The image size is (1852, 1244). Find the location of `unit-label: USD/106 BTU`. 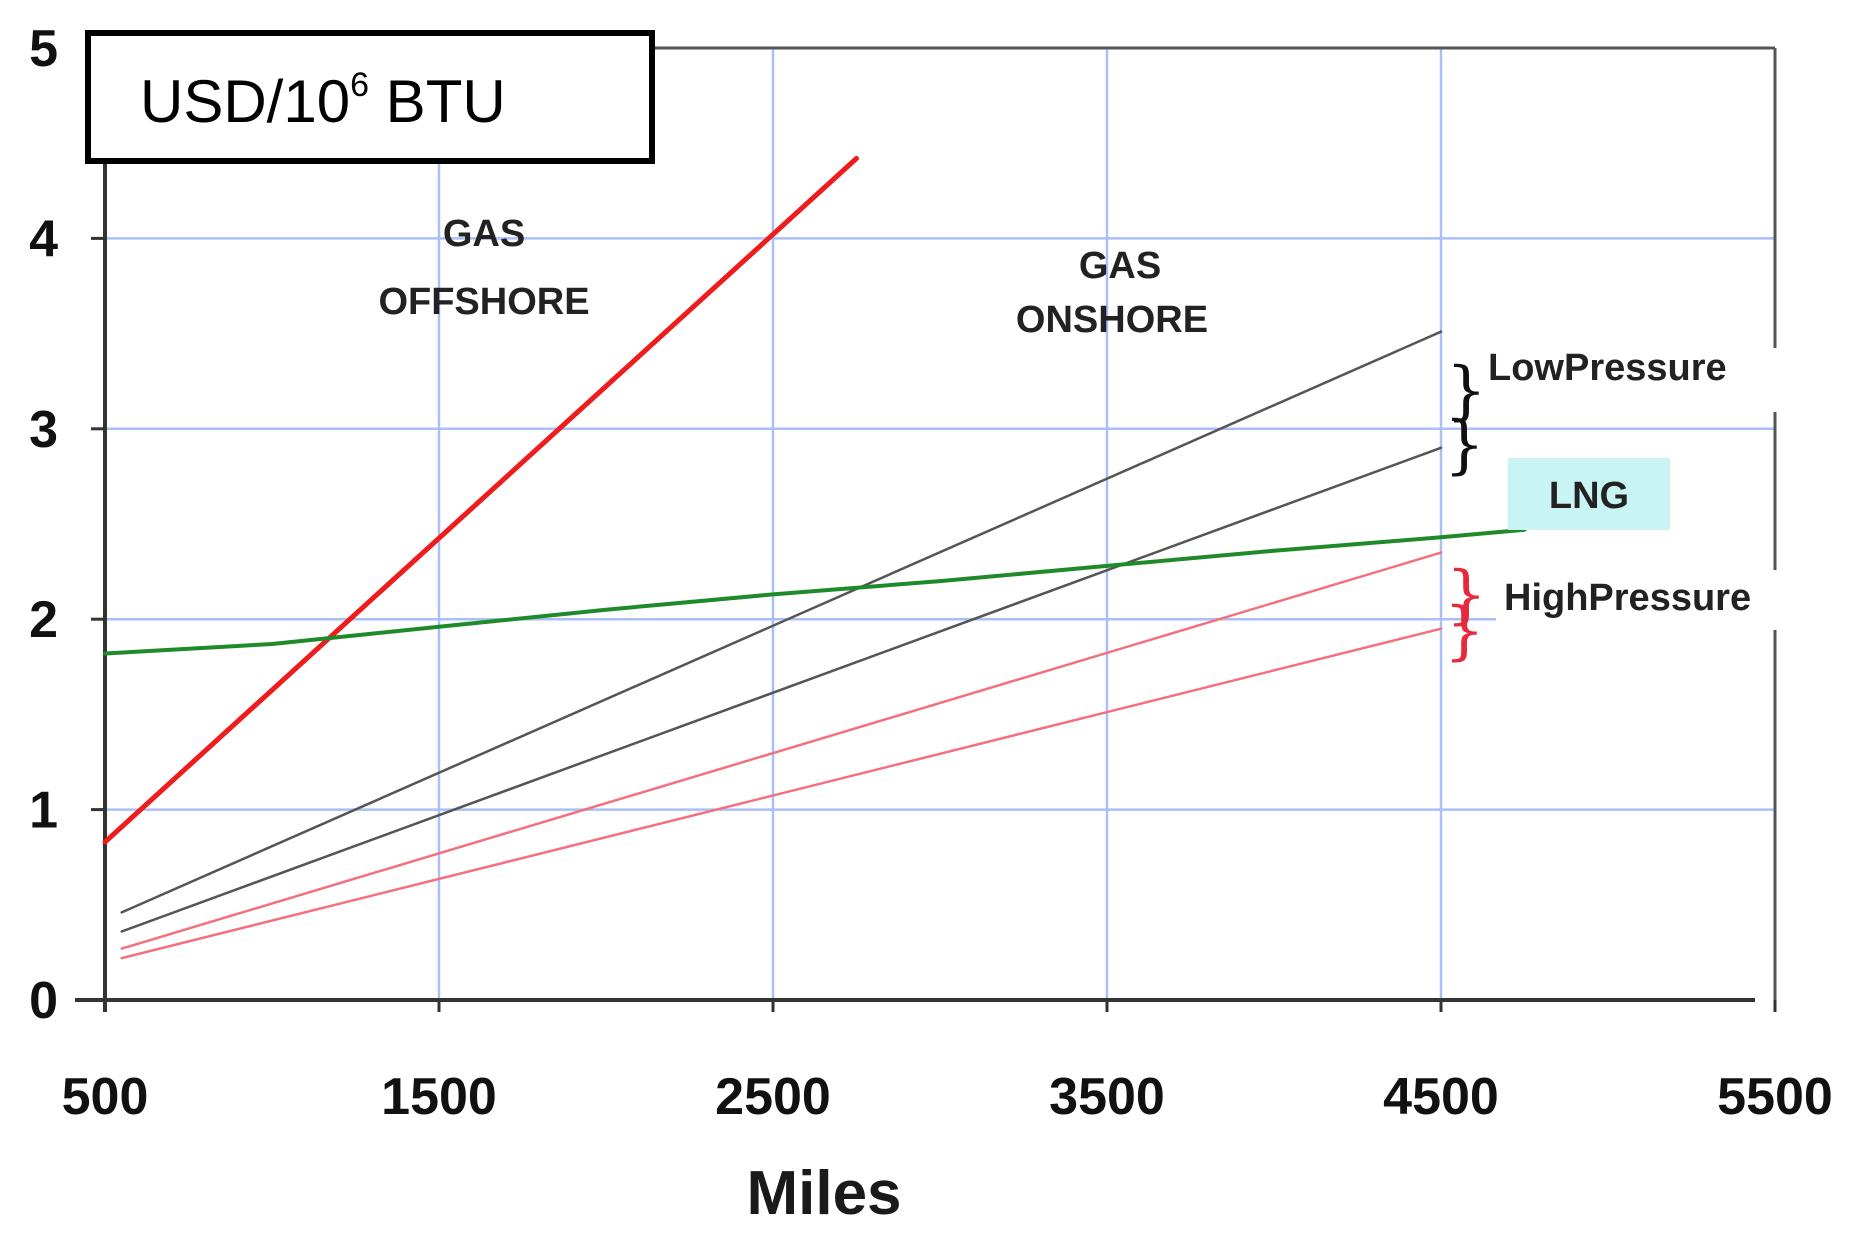

unit-label: USD/106 BTU is located at coordinates (323, 100).